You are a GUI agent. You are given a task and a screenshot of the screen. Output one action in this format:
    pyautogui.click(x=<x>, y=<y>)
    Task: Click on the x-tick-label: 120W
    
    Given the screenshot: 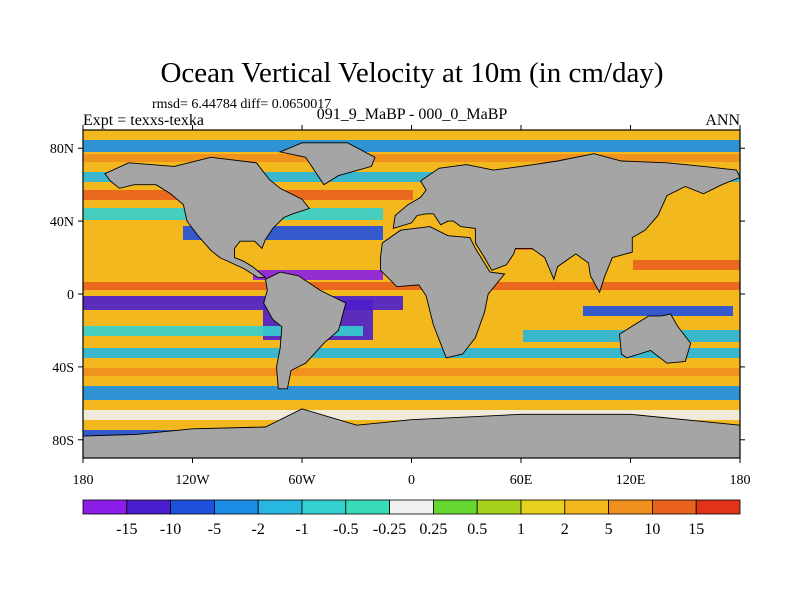 What is the action you would take?
    pyautogui.click(x=192, y=480)
    